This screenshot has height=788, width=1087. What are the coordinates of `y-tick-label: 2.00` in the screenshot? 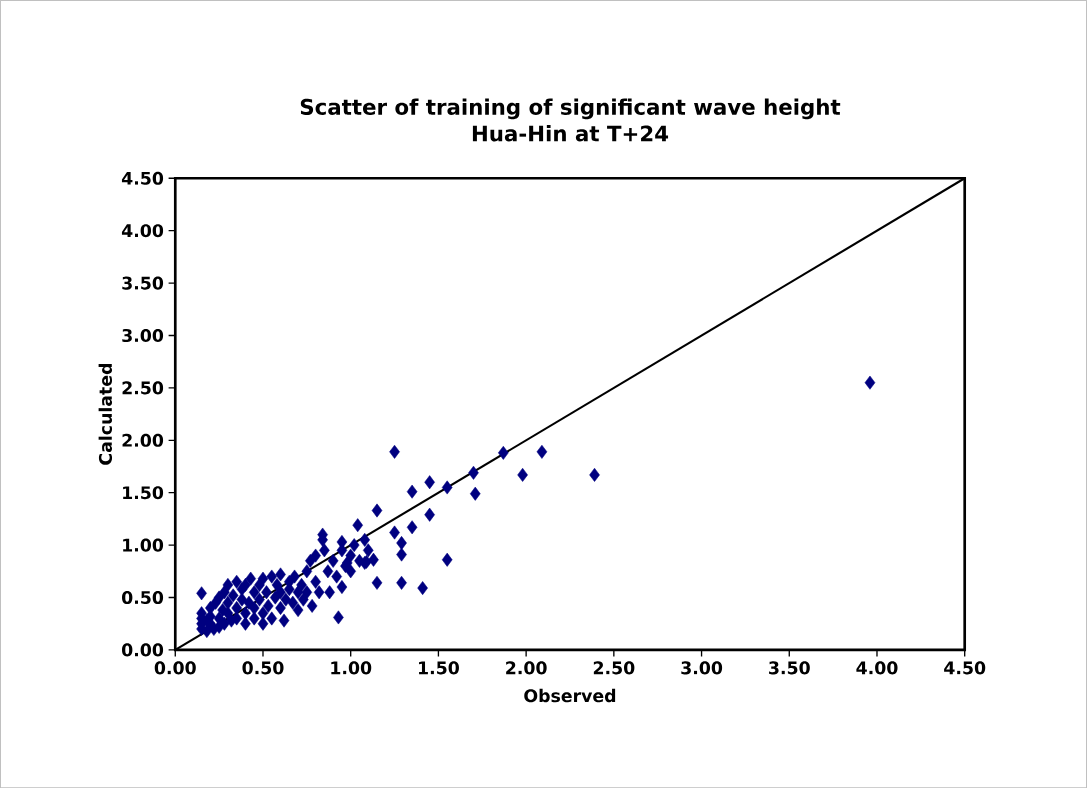 It's located at (143, 440).